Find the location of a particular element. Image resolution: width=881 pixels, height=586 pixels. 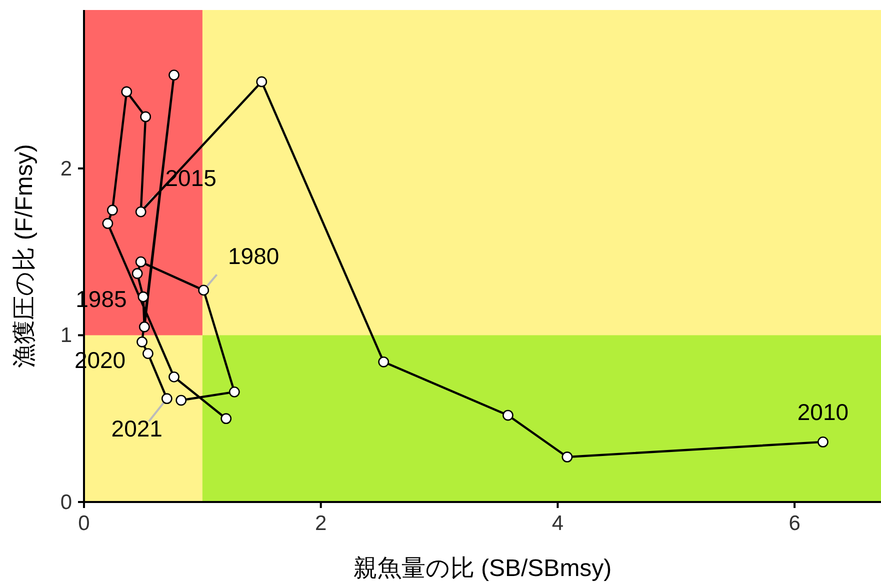

x-tick-label: 2 is located at coordinates (321, 523).